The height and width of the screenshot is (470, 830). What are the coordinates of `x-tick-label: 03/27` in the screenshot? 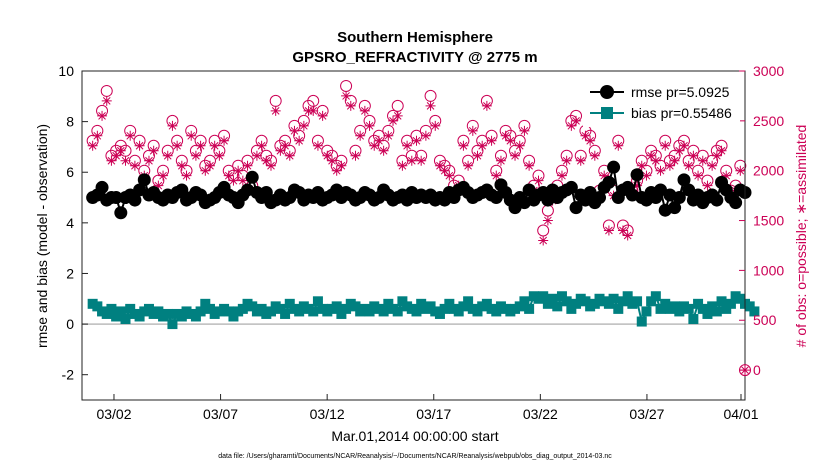 It's located at (646, 414).